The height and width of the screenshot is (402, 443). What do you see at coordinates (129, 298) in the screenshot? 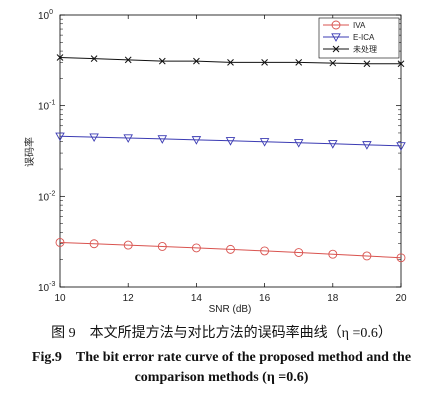
I see `x-tick-label: 12` at bounding box center [129, 298].